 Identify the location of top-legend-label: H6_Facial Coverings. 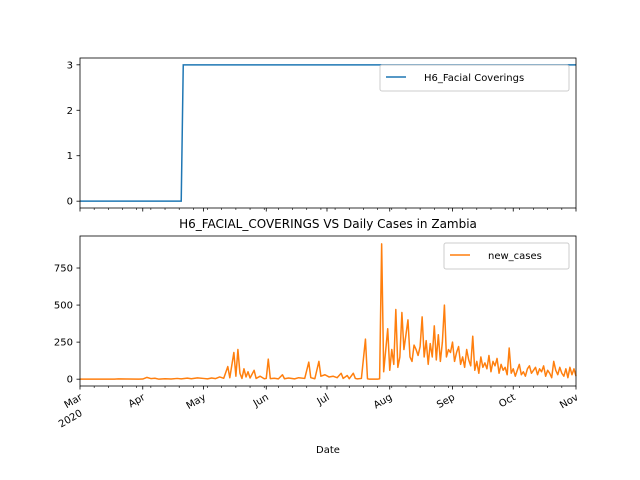
(474, 78).